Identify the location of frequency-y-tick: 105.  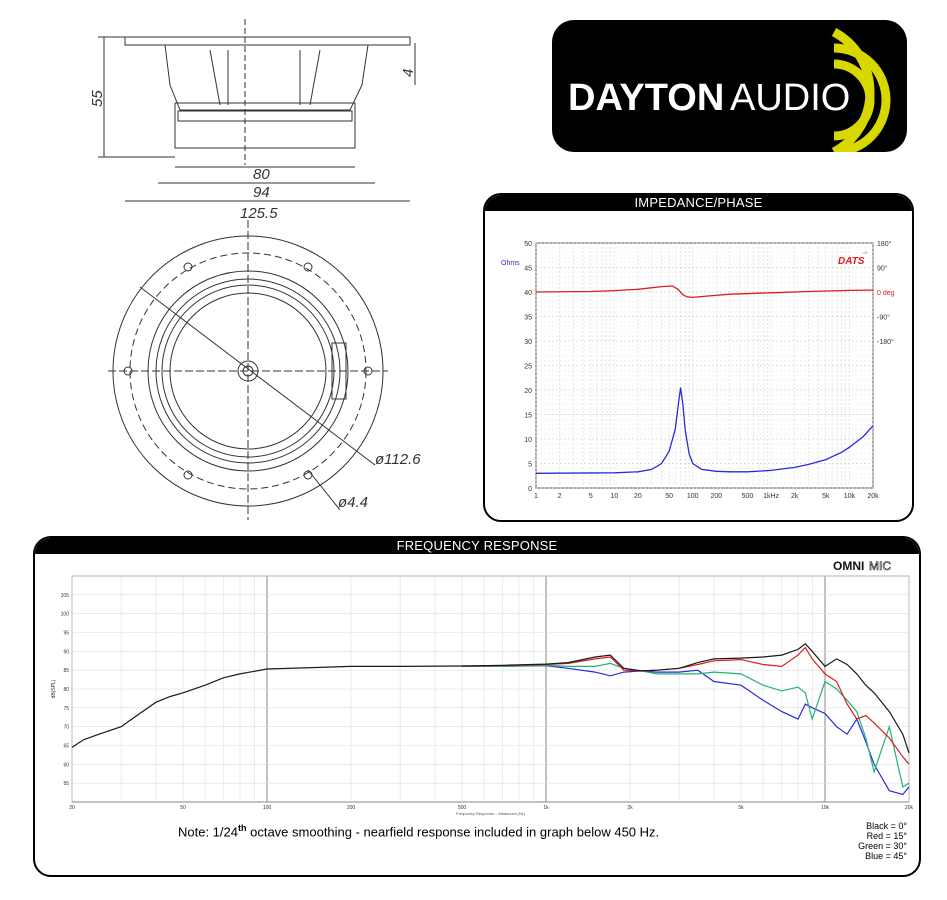
(65, 596).